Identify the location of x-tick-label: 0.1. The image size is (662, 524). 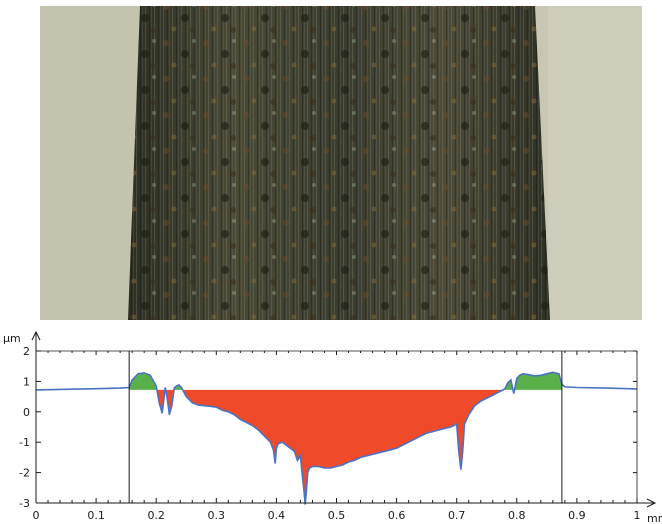
(96, 515).